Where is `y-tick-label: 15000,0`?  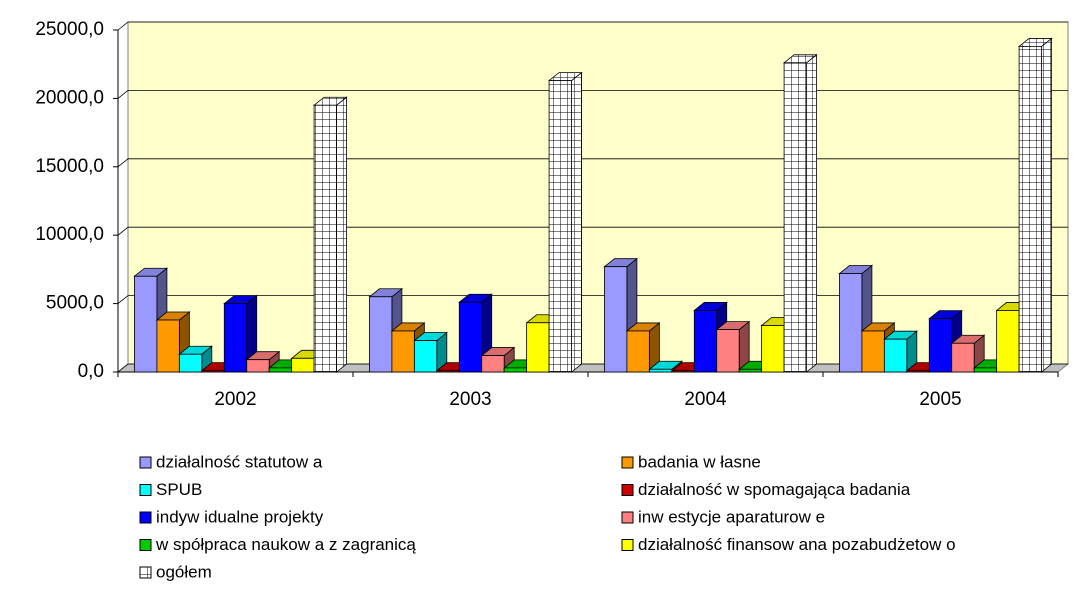 y-tick-label: 15000,0 is located at coordinates (69, 166).